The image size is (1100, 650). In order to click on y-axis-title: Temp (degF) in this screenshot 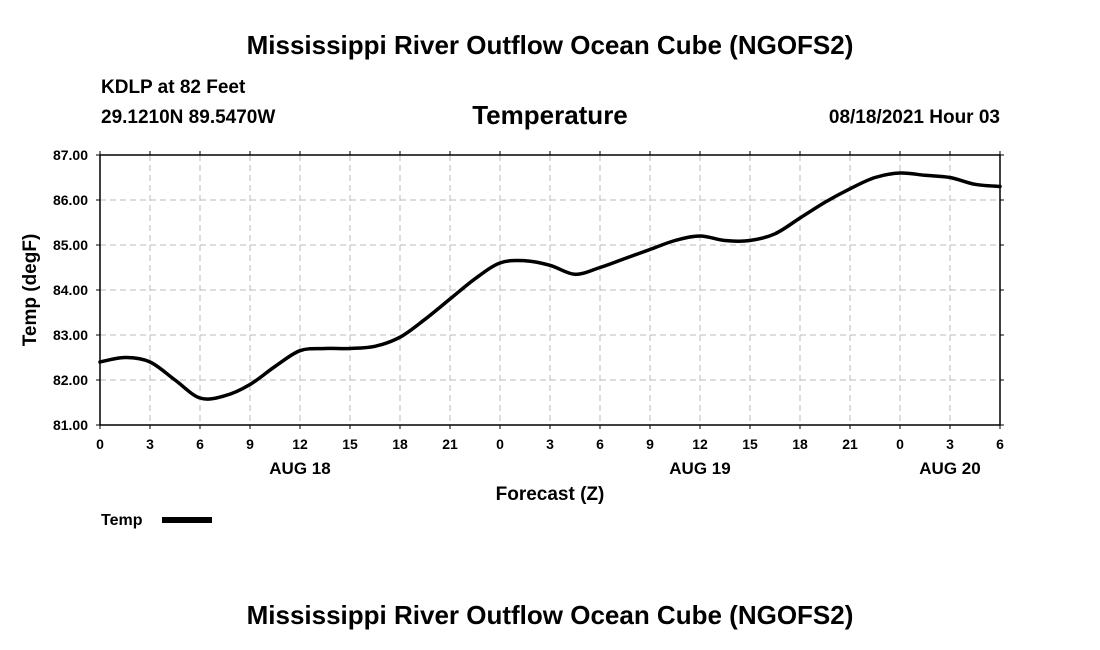, I will do `click(30, 290)`.